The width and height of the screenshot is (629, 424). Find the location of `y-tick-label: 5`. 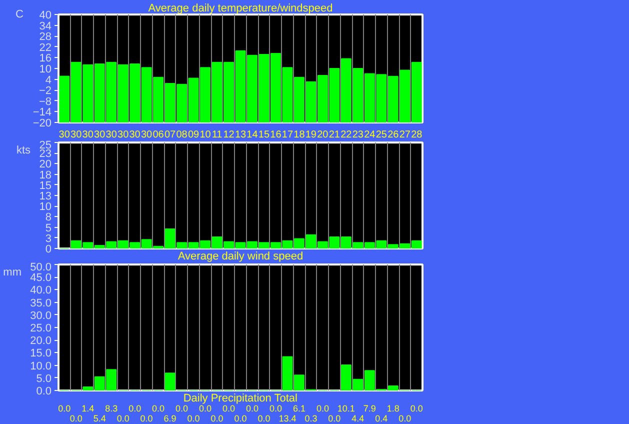

y-tick-label: 5 is located at coordinates (48, 228).